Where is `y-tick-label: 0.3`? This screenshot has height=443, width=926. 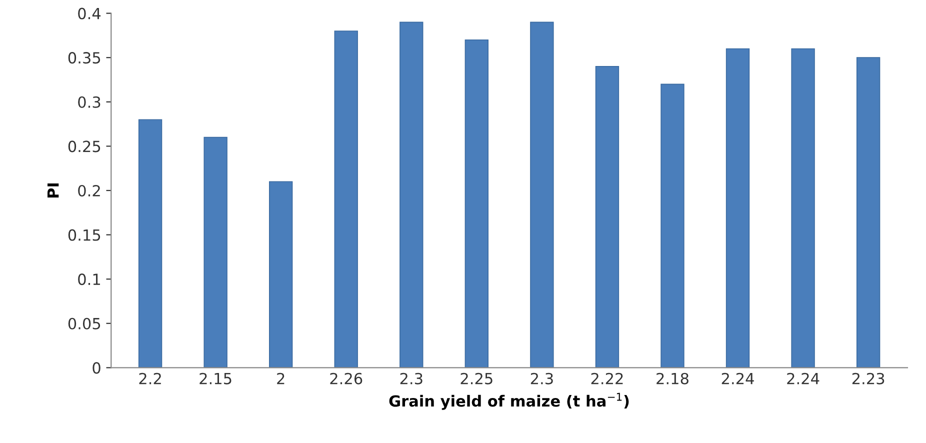
y-tick-label: 0.3 is located at coordinates (89, 102).